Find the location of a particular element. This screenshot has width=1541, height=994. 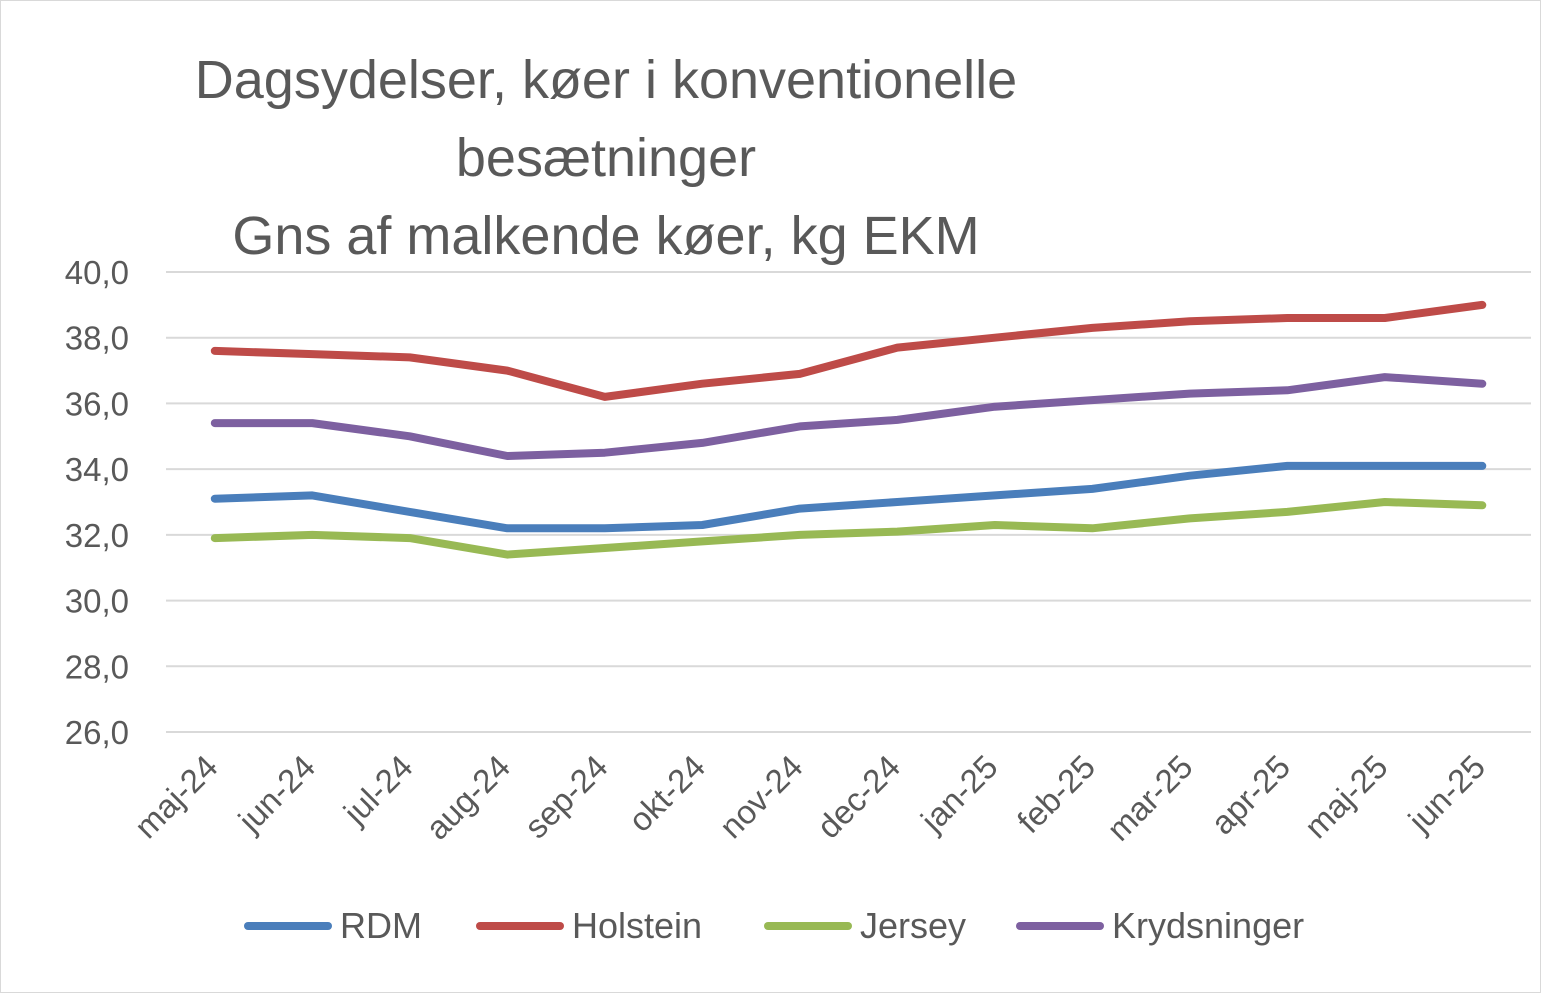

series-line-krydsninger is located at coordinates (848, 416).